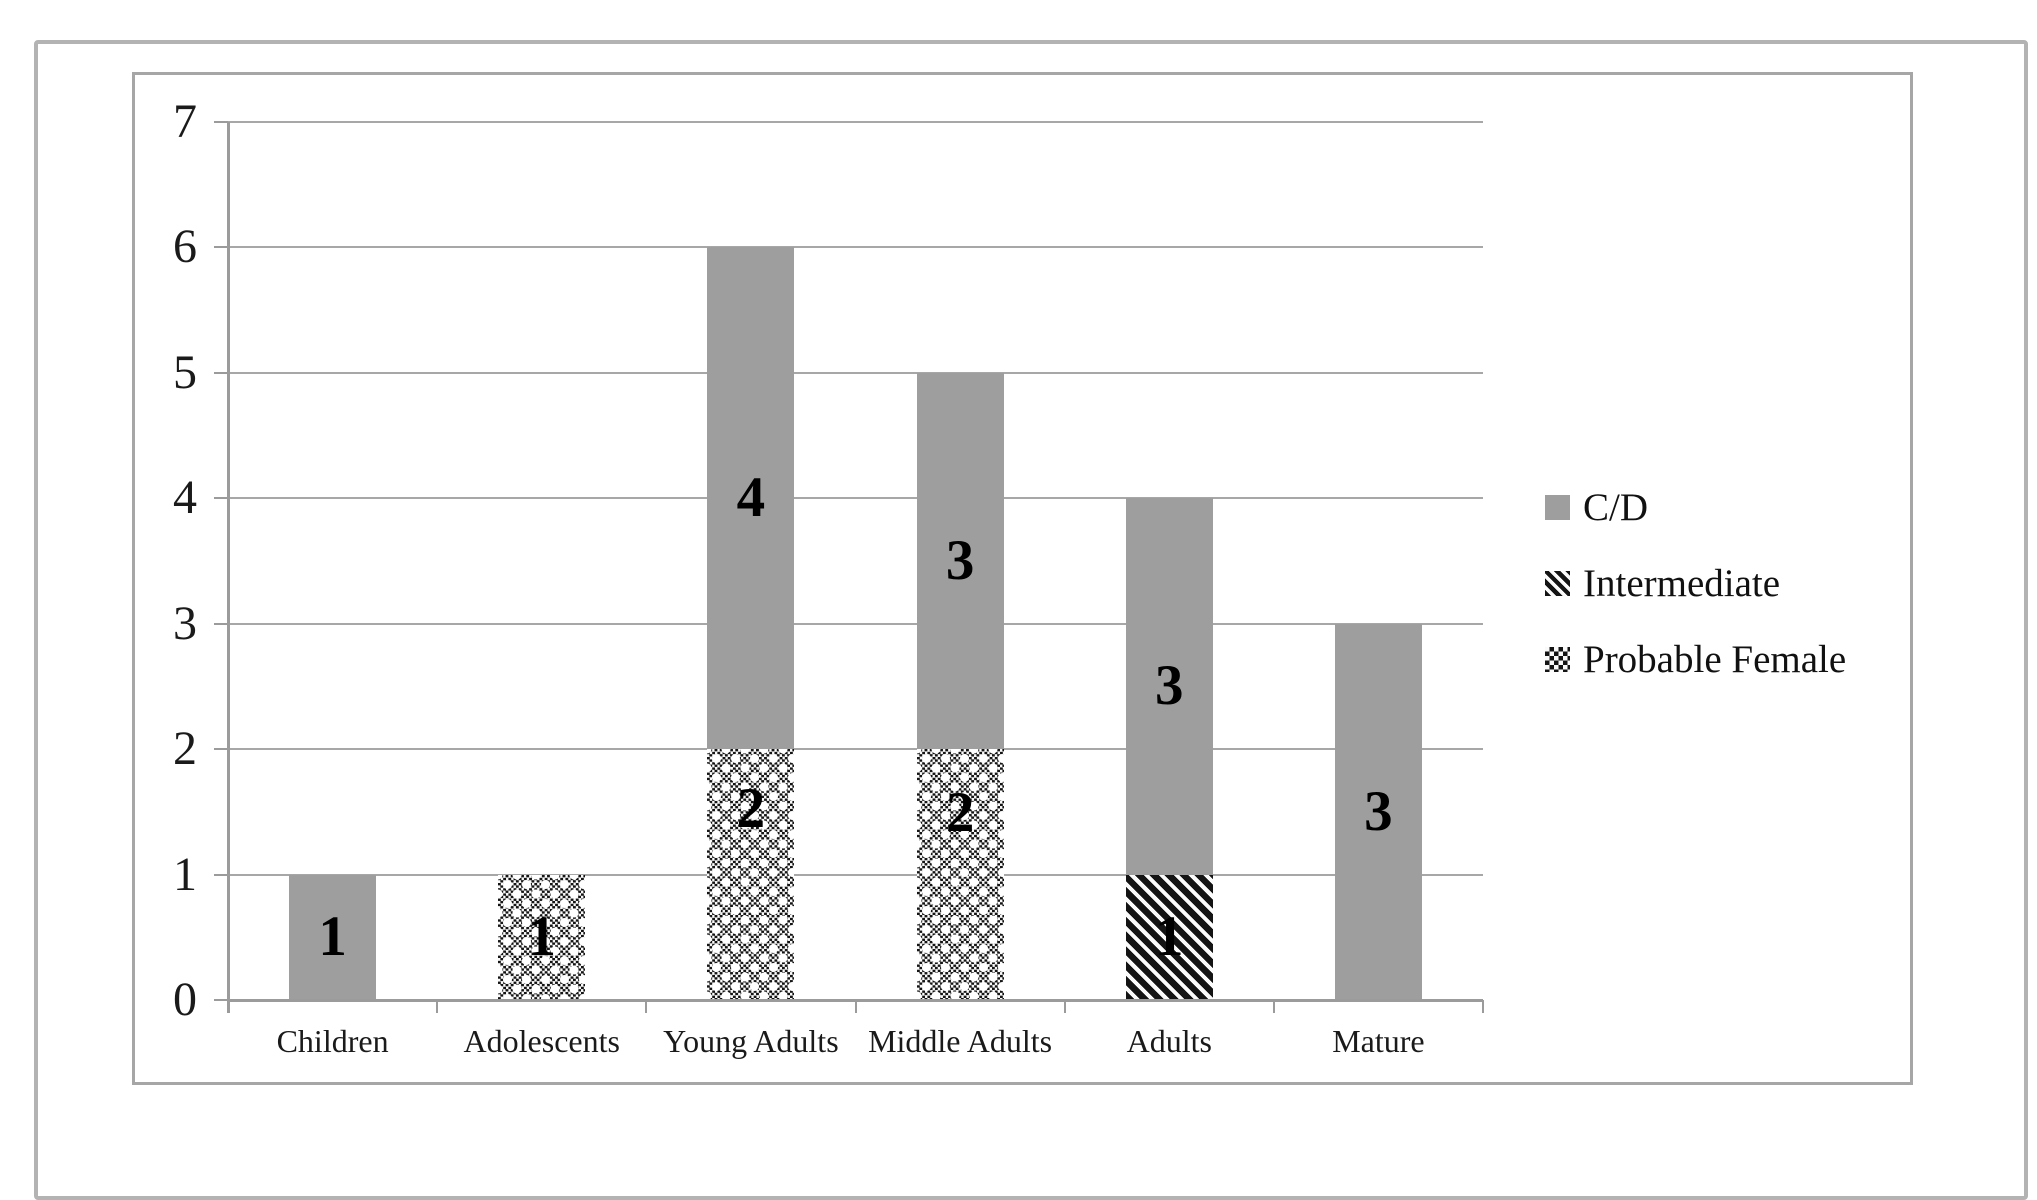 The width and height of the screenshot is (2037, 1200). I want to click on bar-adults-intermediate, so click(1169, 937).